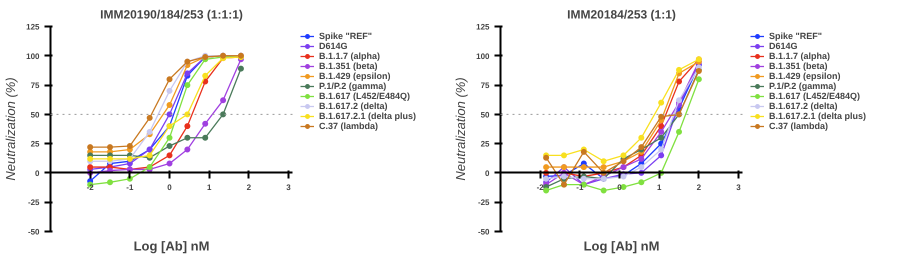 The image size is (918, 263). I want to click on x-tick-label: 0, so click(169, 187).